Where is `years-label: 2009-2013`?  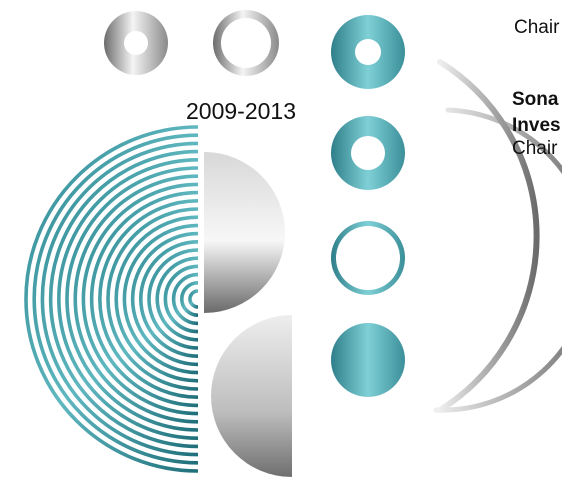 years-label: 2009-2013 is located at coordinates (241, 111).